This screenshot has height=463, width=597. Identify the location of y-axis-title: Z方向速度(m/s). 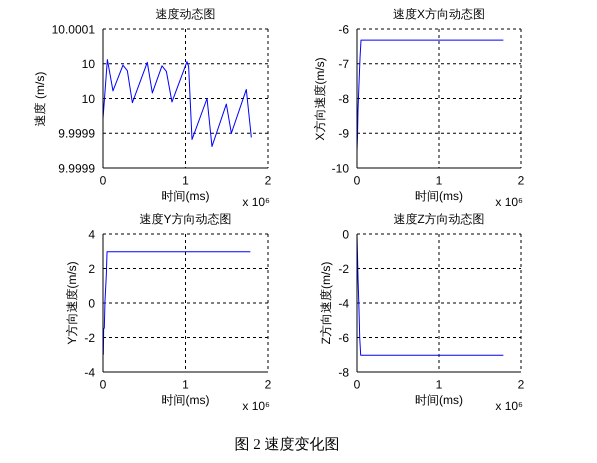
(326, 303).